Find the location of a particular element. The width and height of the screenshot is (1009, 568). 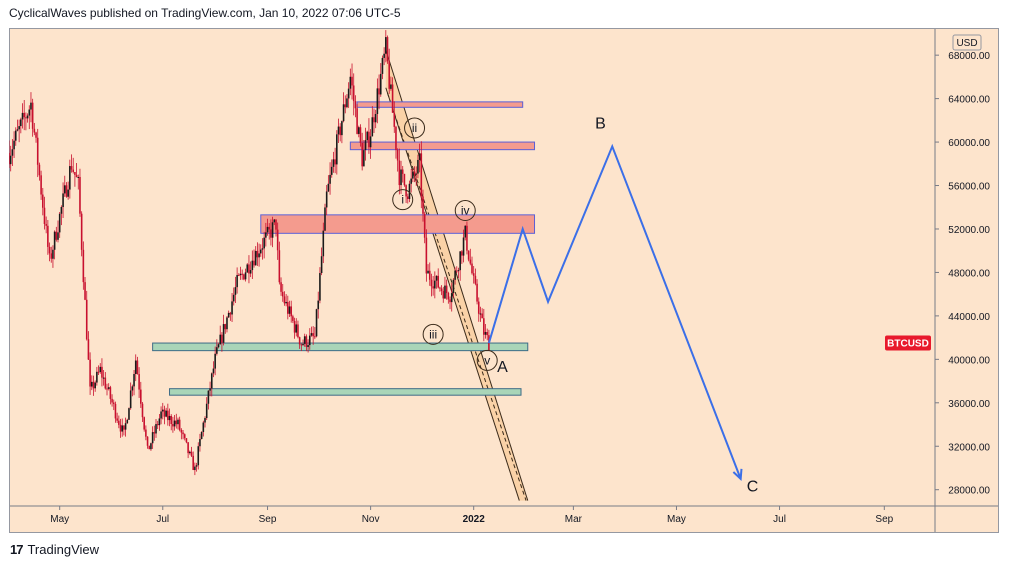

channel-upper-line is located at coordinates (457, 275).